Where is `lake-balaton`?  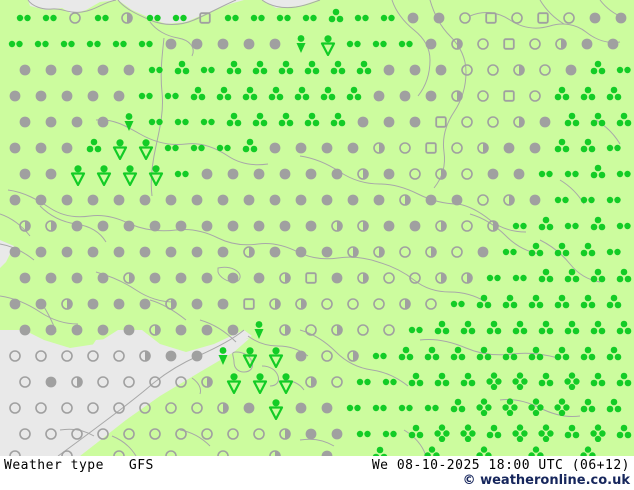
lake-balaton is located at coordinates (229, 274).